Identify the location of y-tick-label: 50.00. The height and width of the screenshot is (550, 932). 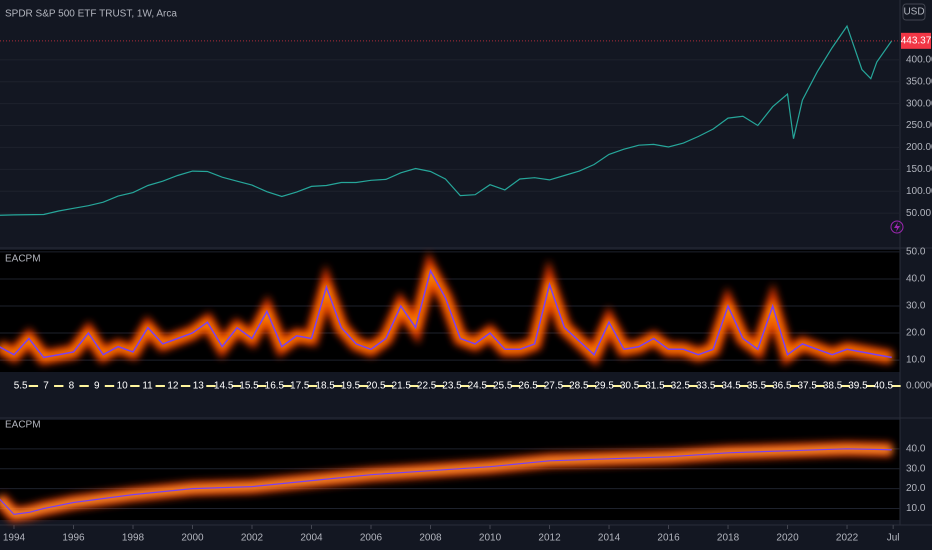
(918, 213).